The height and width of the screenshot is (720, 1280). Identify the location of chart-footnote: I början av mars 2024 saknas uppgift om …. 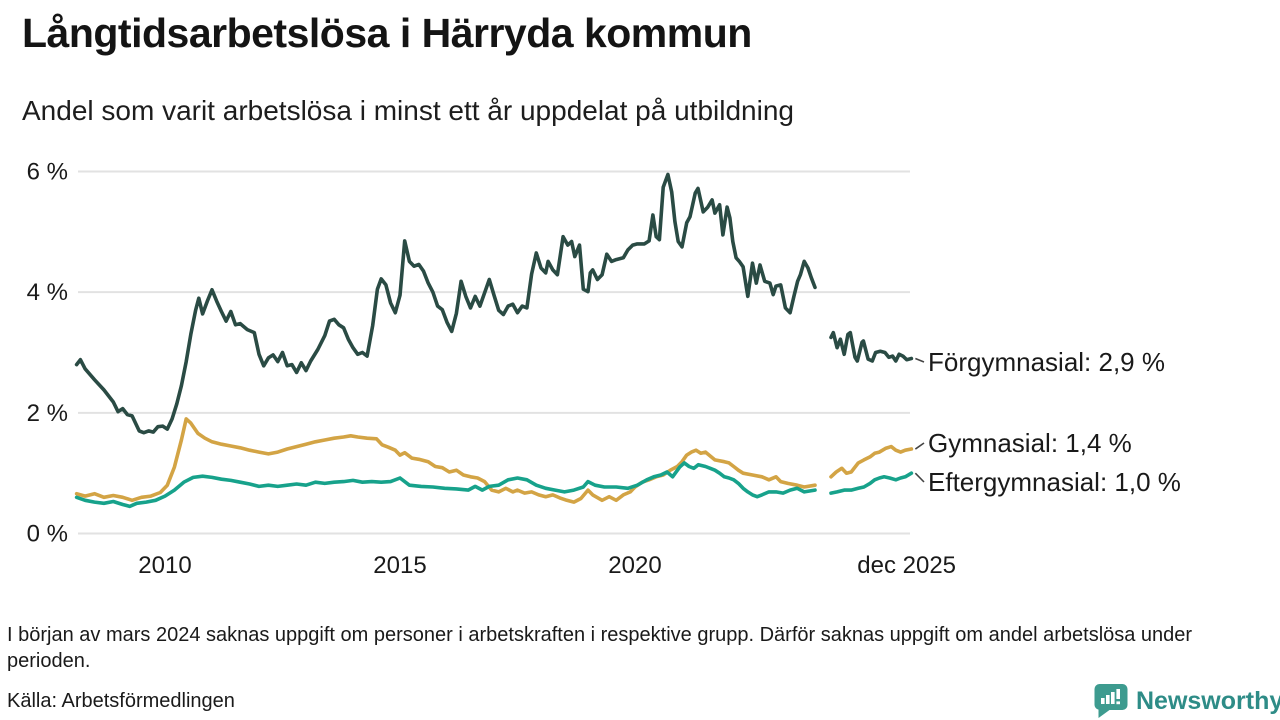
(600, 648).